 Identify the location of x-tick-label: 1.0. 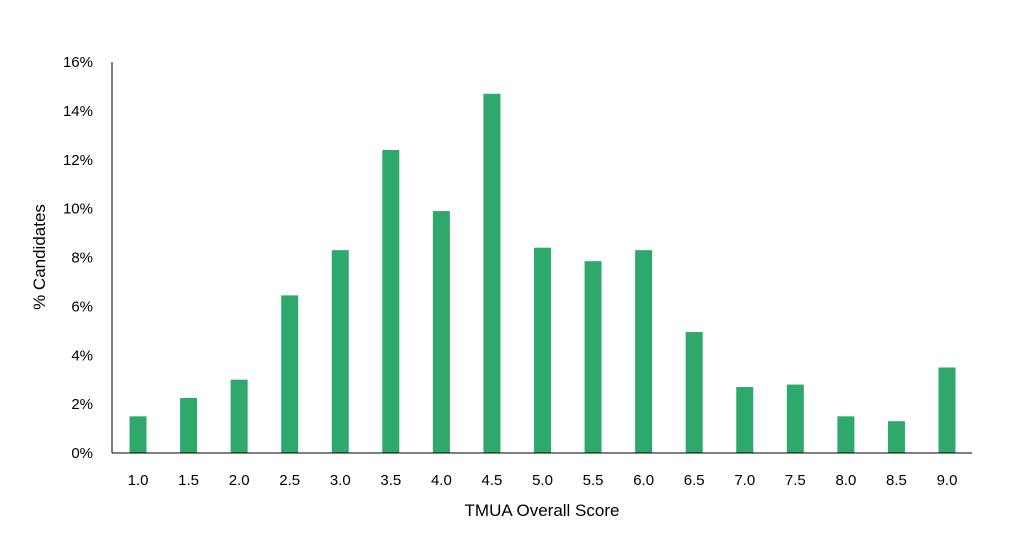
(138, 480).